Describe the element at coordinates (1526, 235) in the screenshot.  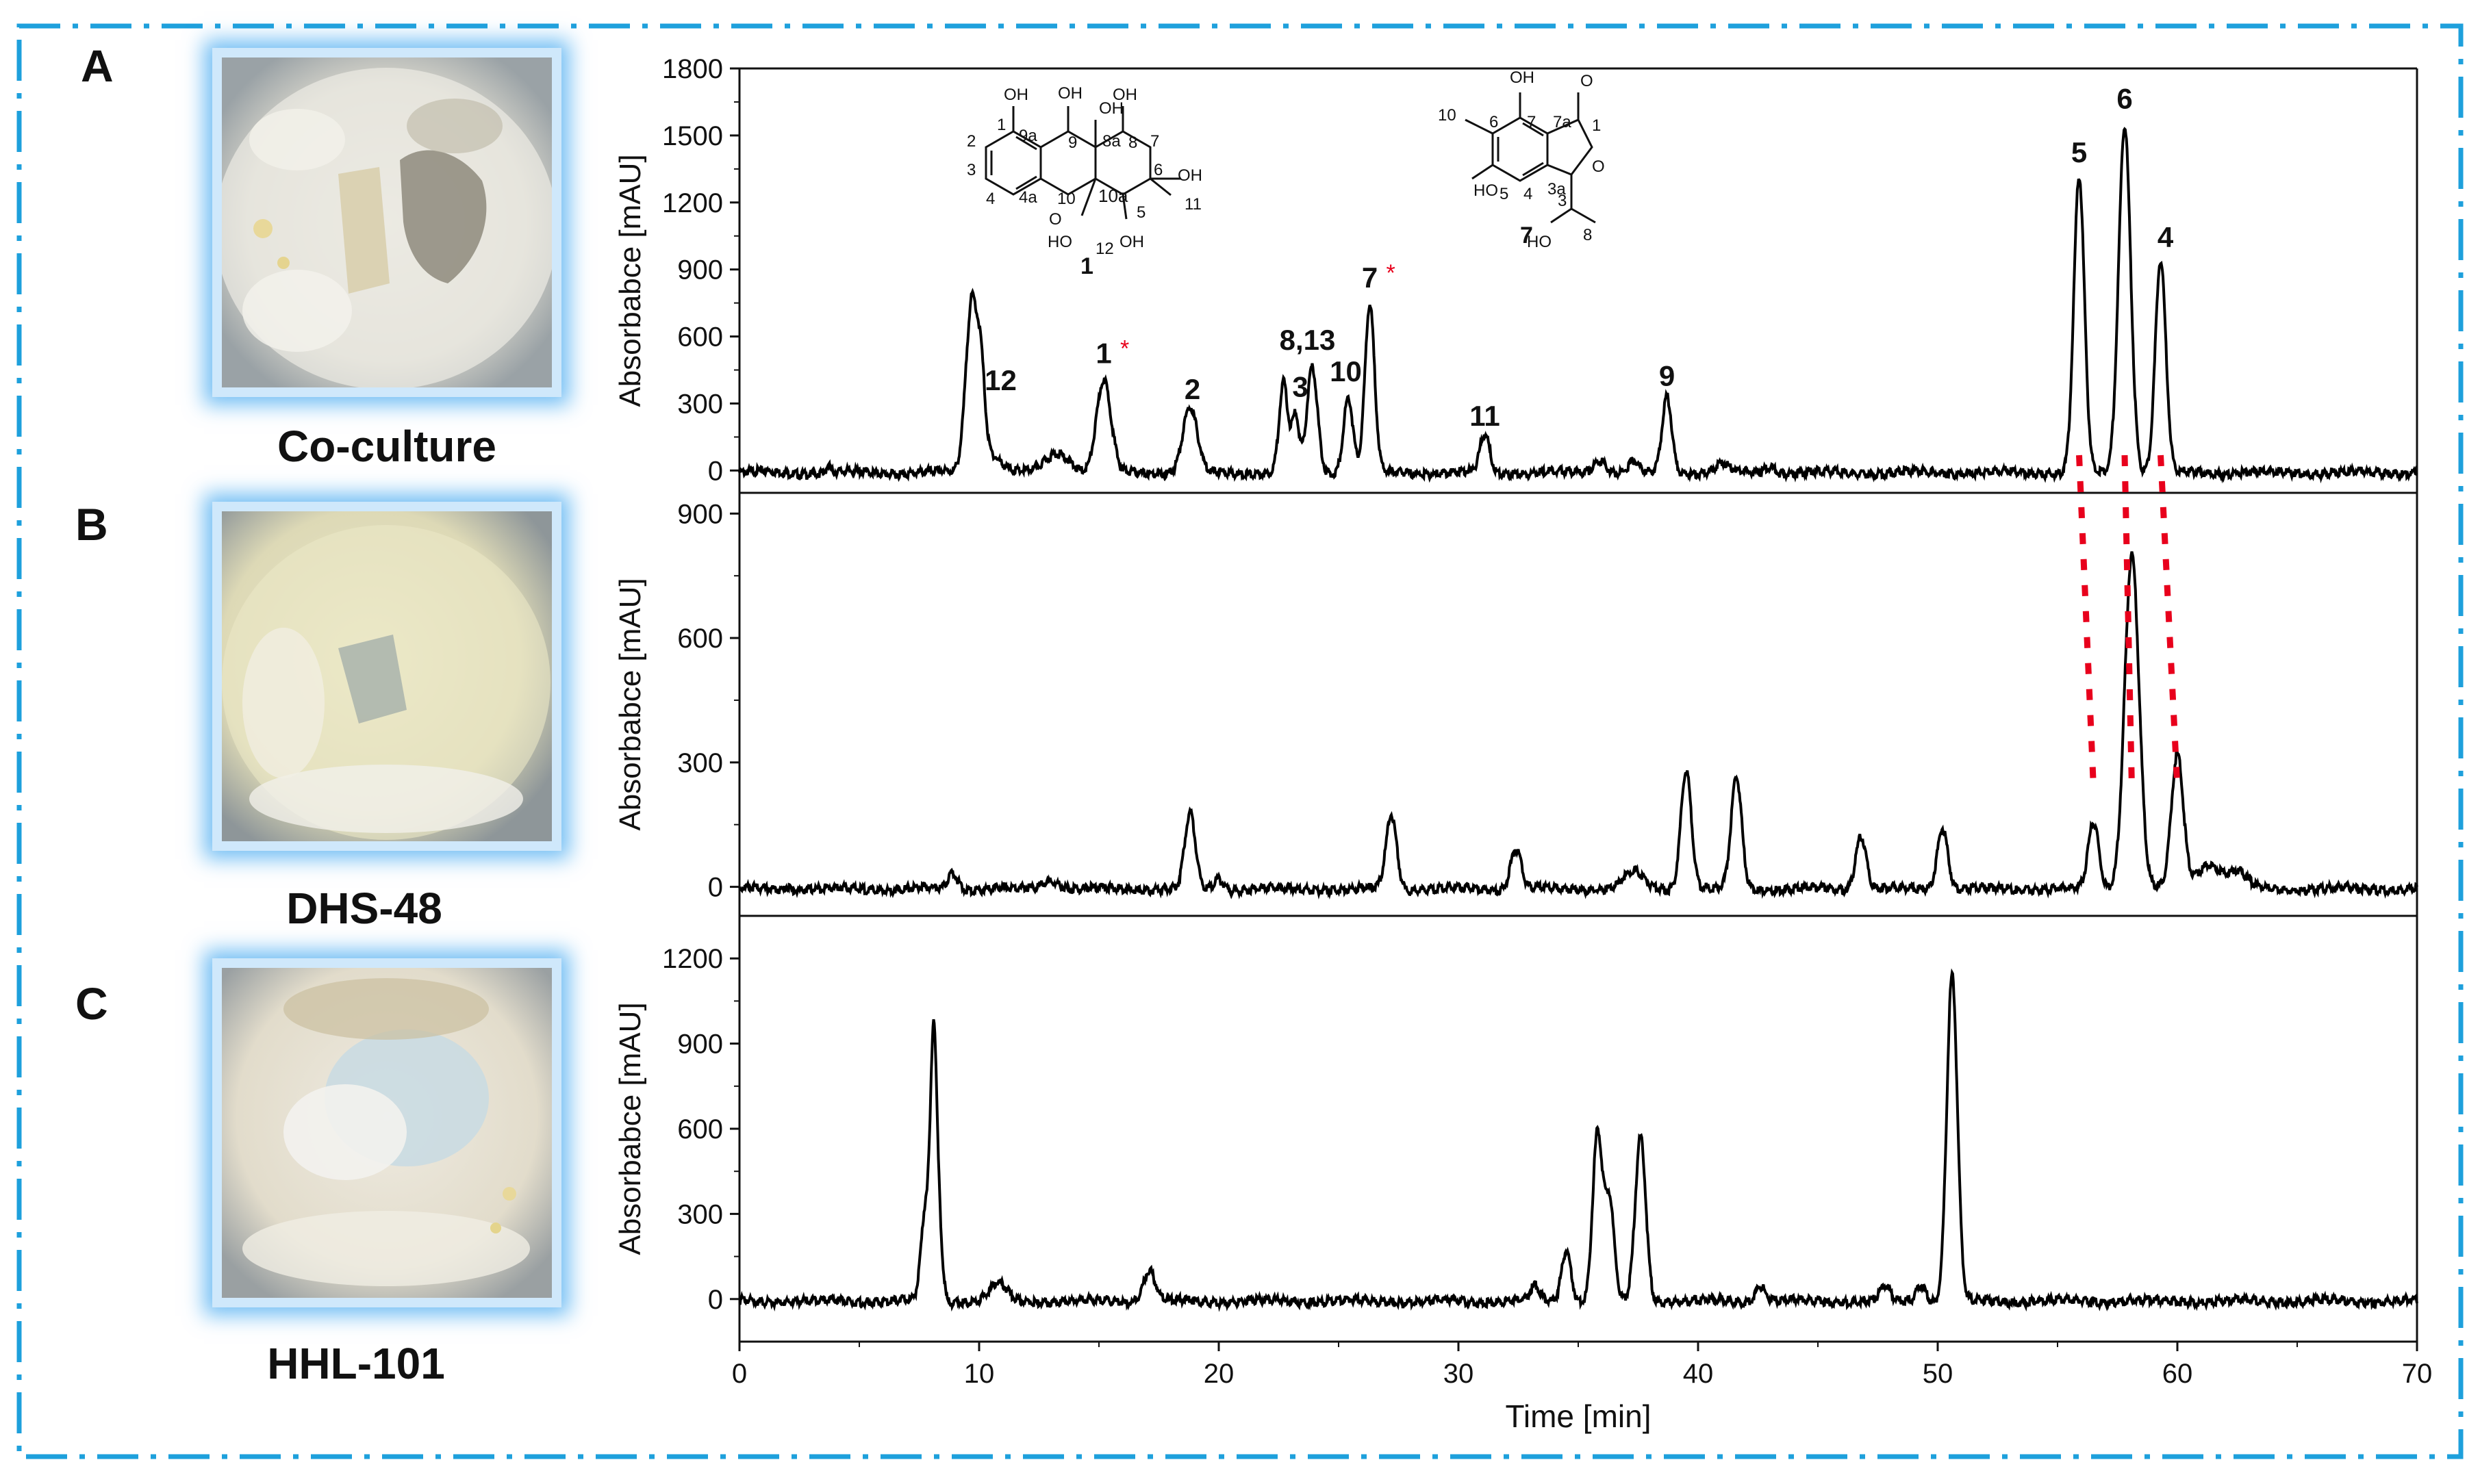
I see `compound-number-7: 7` at that location.